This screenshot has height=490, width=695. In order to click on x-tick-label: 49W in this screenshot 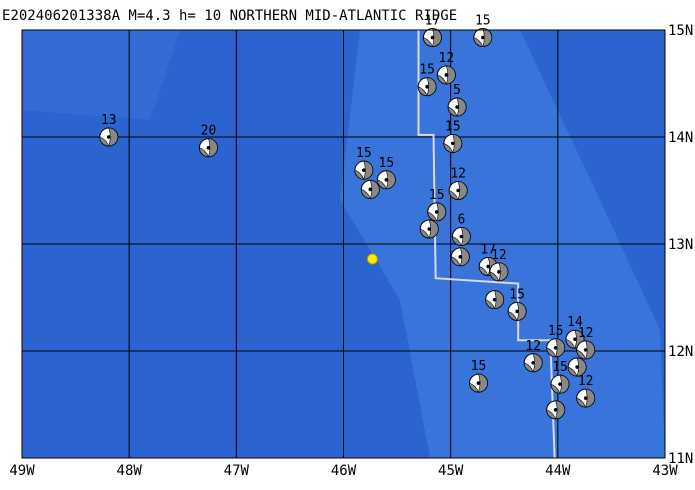, I will do `click(22, 471)`.